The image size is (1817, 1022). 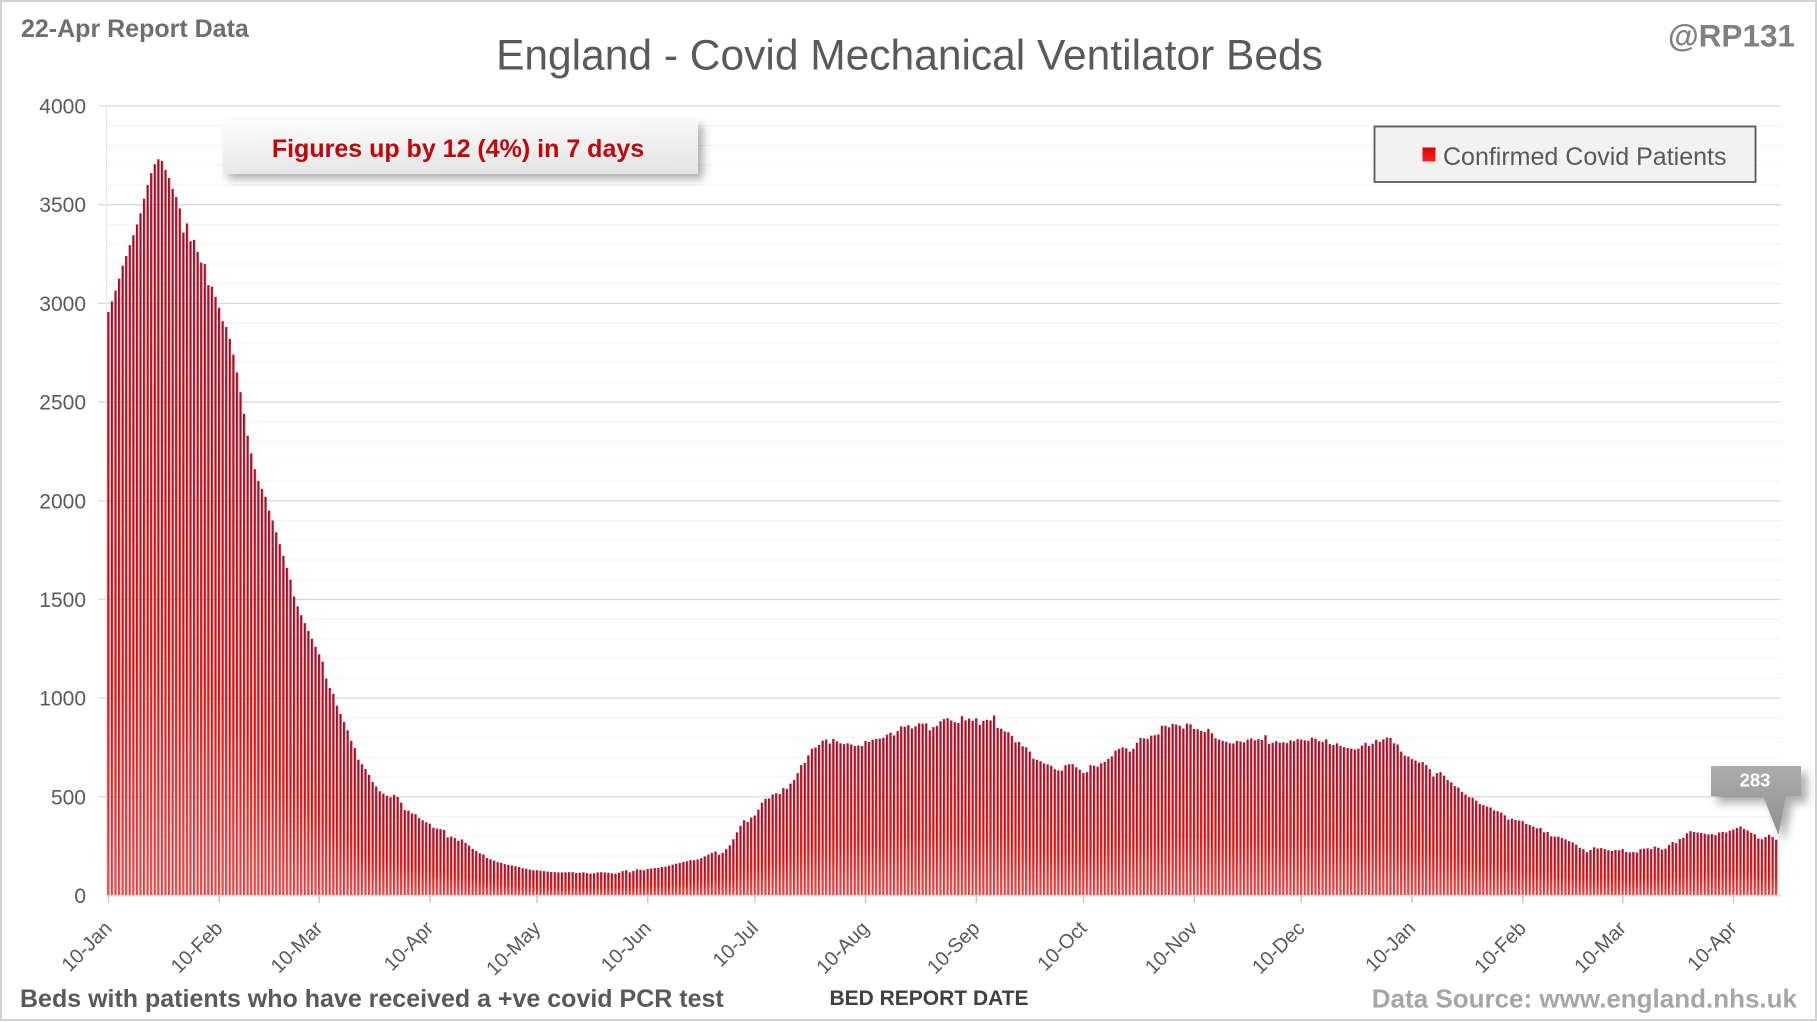 I want to click on svg-text: 10-Sep, so click(x=953, y=947).